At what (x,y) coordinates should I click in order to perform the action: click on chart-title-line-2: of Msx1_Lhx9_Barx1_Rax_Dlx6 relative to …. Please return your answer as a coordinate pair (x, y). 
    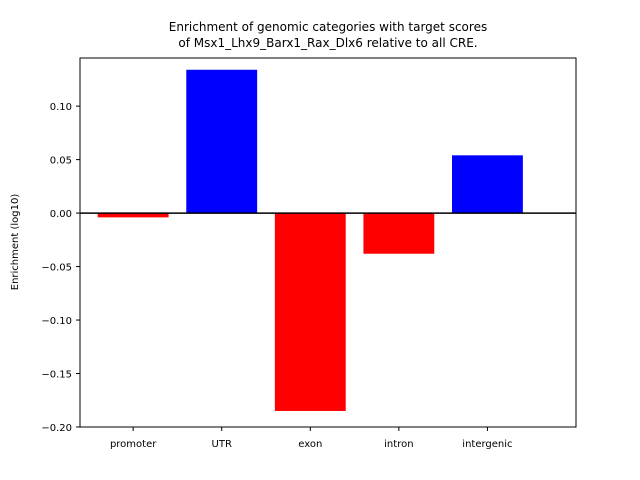
    Looking at the image, I should click on (327, 43).